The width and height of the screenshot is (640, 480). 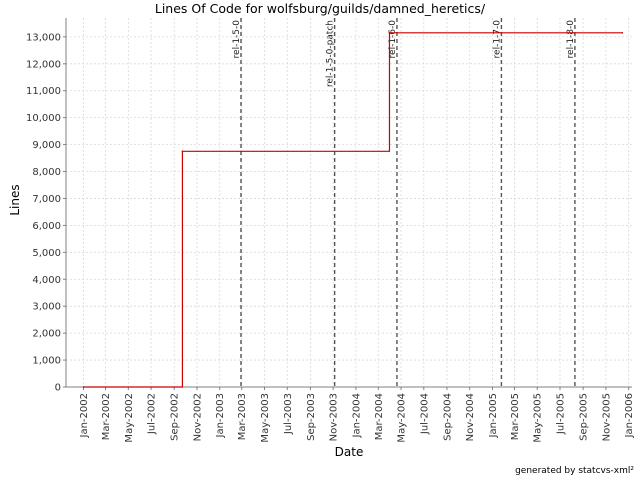 I want to click on y-tick-label: 7,000, so click(x=46, y=199).